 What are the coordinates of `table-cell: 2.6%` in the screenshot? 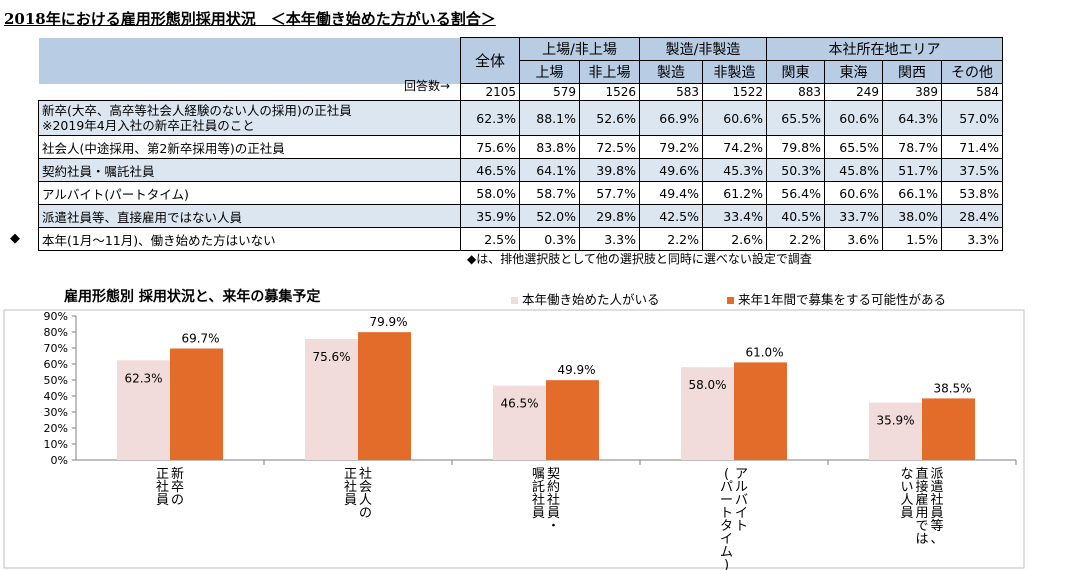 It's located at (734, 239).